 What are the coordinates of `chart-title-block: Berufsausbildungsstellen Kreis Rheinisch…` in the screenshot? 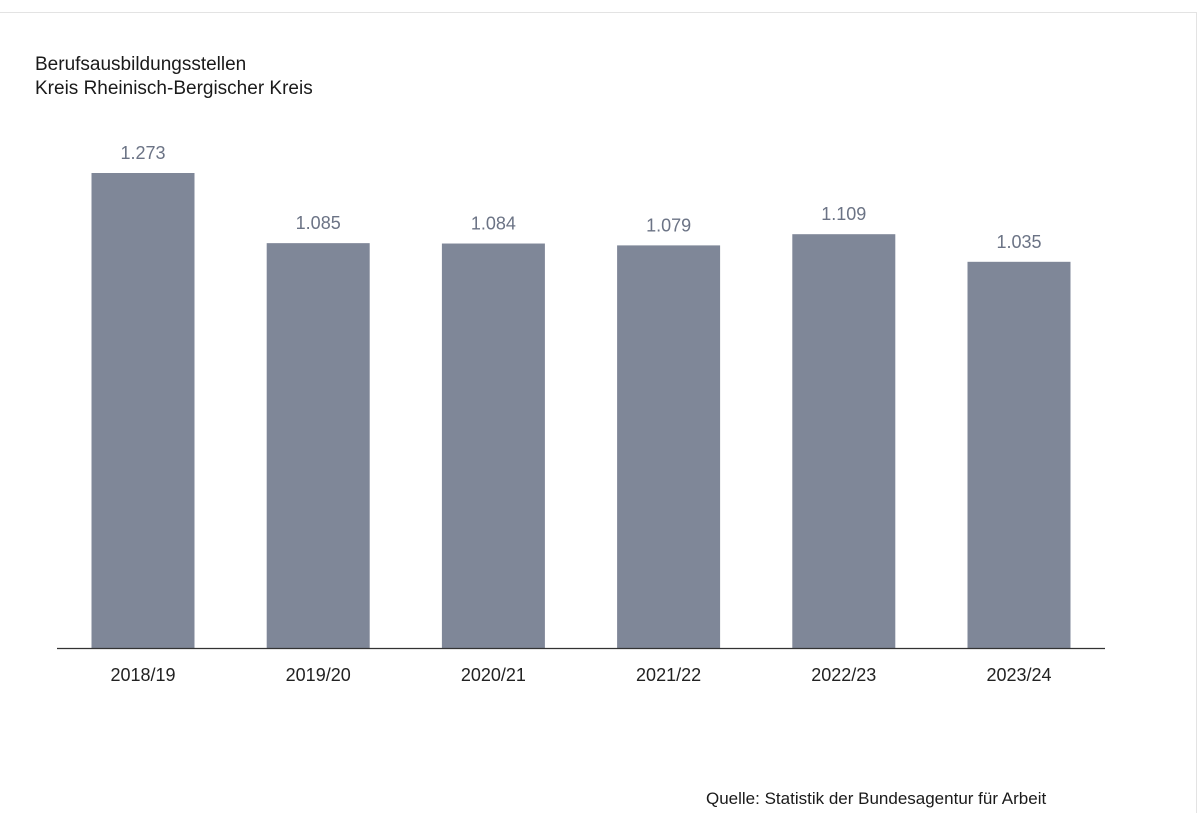 It's located at (174, 77).